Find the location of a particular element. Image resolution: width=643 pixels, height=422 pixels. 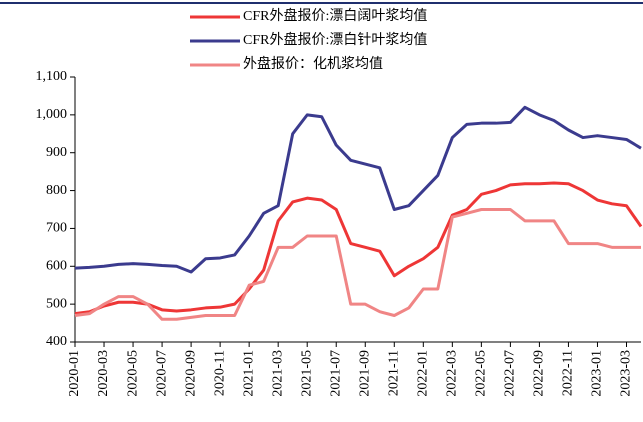

x-tick-label: 2021-07 is located at coordinates (335, 373).